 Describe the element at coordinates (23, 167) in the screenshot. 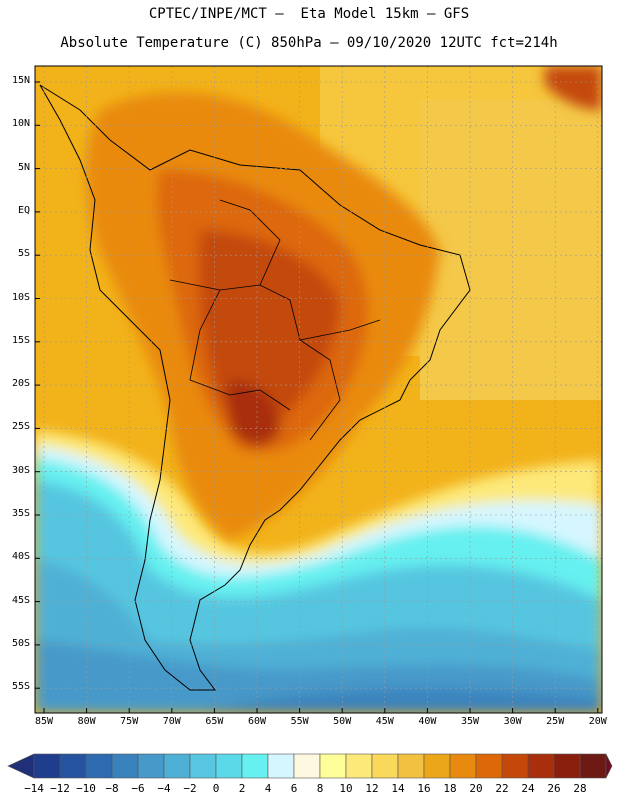

I see `lat-label: 5N` at that location.